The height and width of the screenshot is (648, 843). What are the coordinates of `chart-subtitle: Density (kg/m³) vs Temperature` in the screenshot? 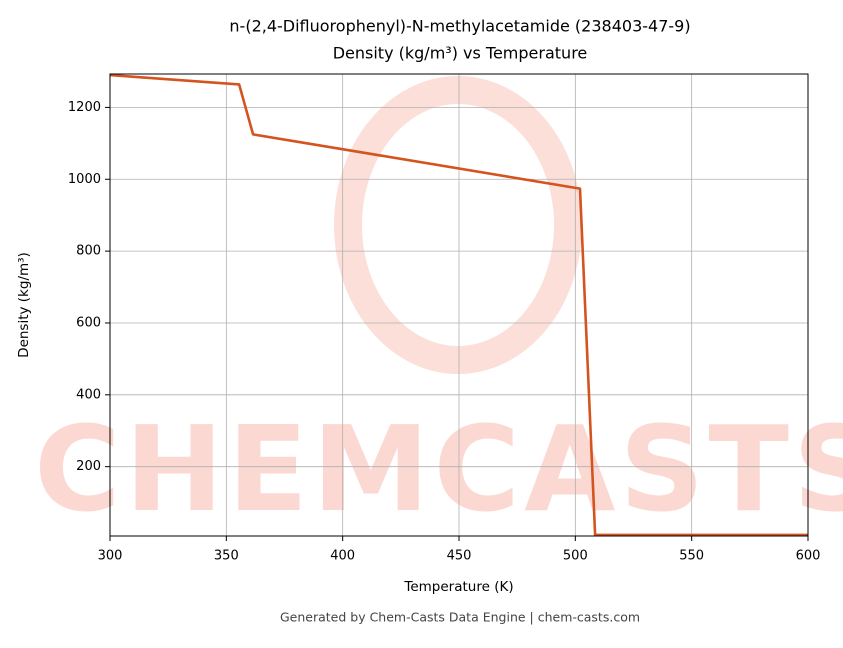 It's located at (460, 53).